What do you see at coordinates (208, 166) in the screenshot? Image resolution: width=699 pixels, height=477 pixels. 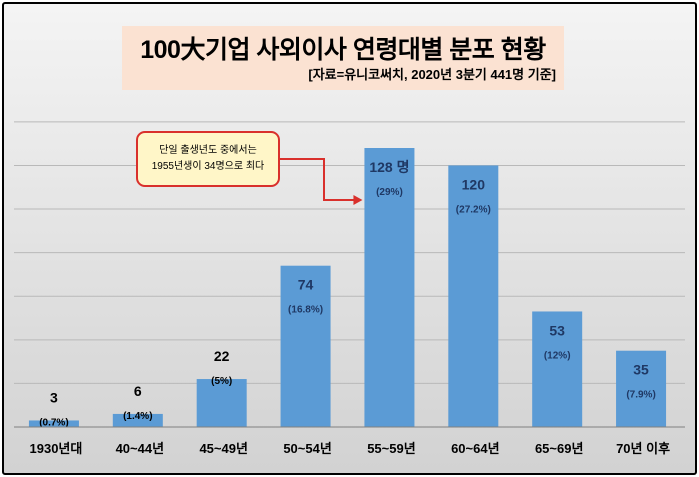 I see `annotation-line-2: 1955년생이 34명으로 최다` at bounding box center [208, 166].